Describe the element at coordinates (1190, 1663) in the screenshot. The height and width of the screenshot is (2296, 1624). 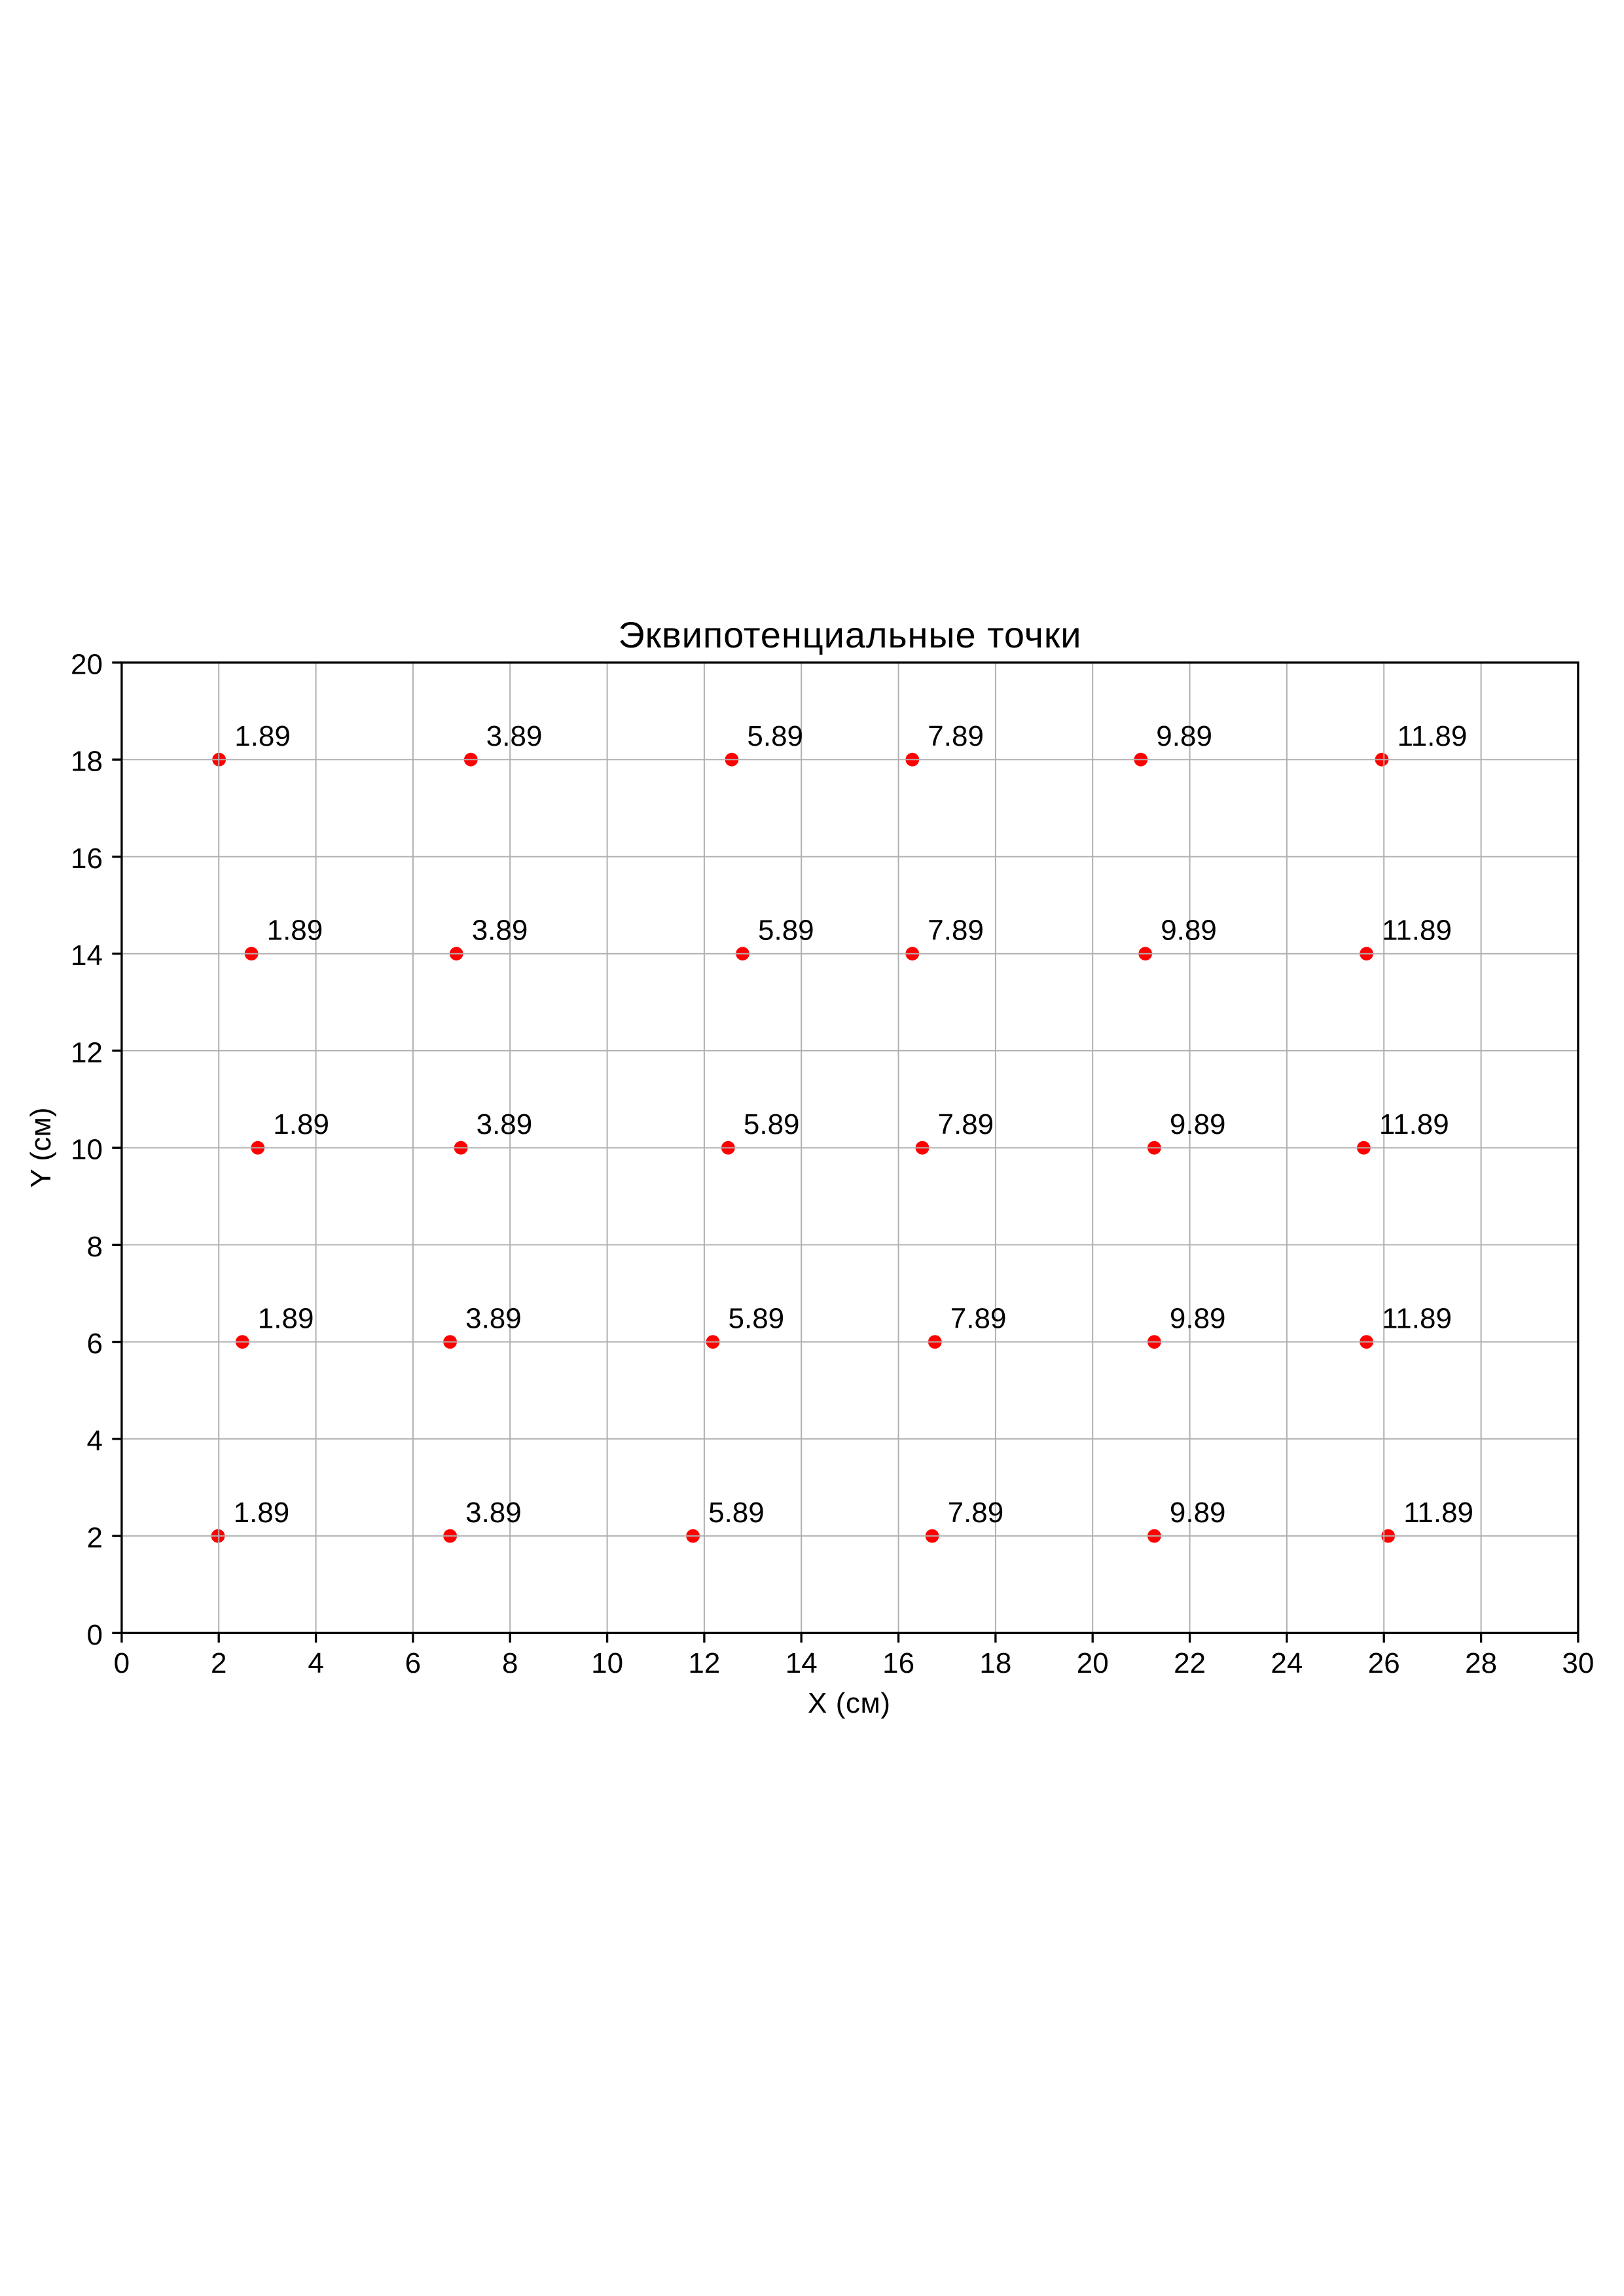
I see `svg-text: 22` at that location.